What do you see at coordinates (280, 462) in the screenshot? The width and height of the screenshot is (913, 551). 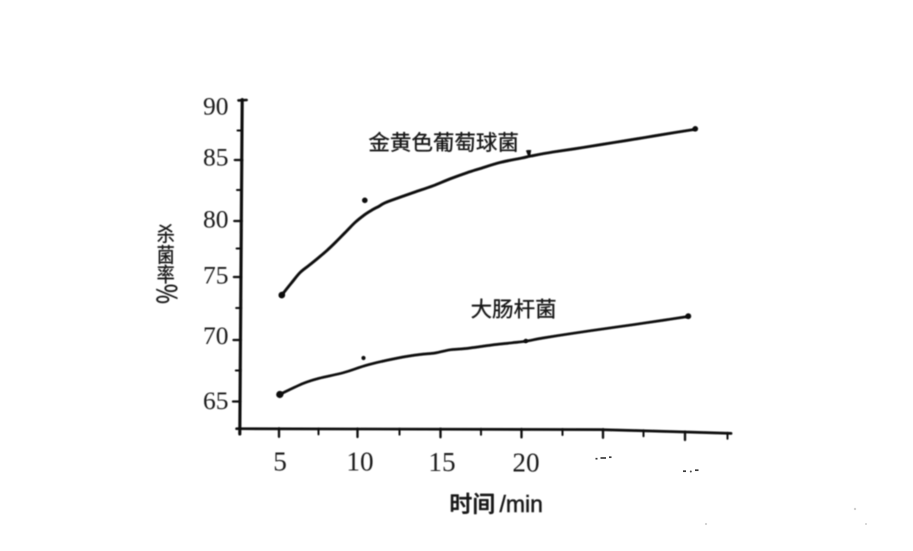 I see `svg-text: 5` at bounding box center [280, 462].